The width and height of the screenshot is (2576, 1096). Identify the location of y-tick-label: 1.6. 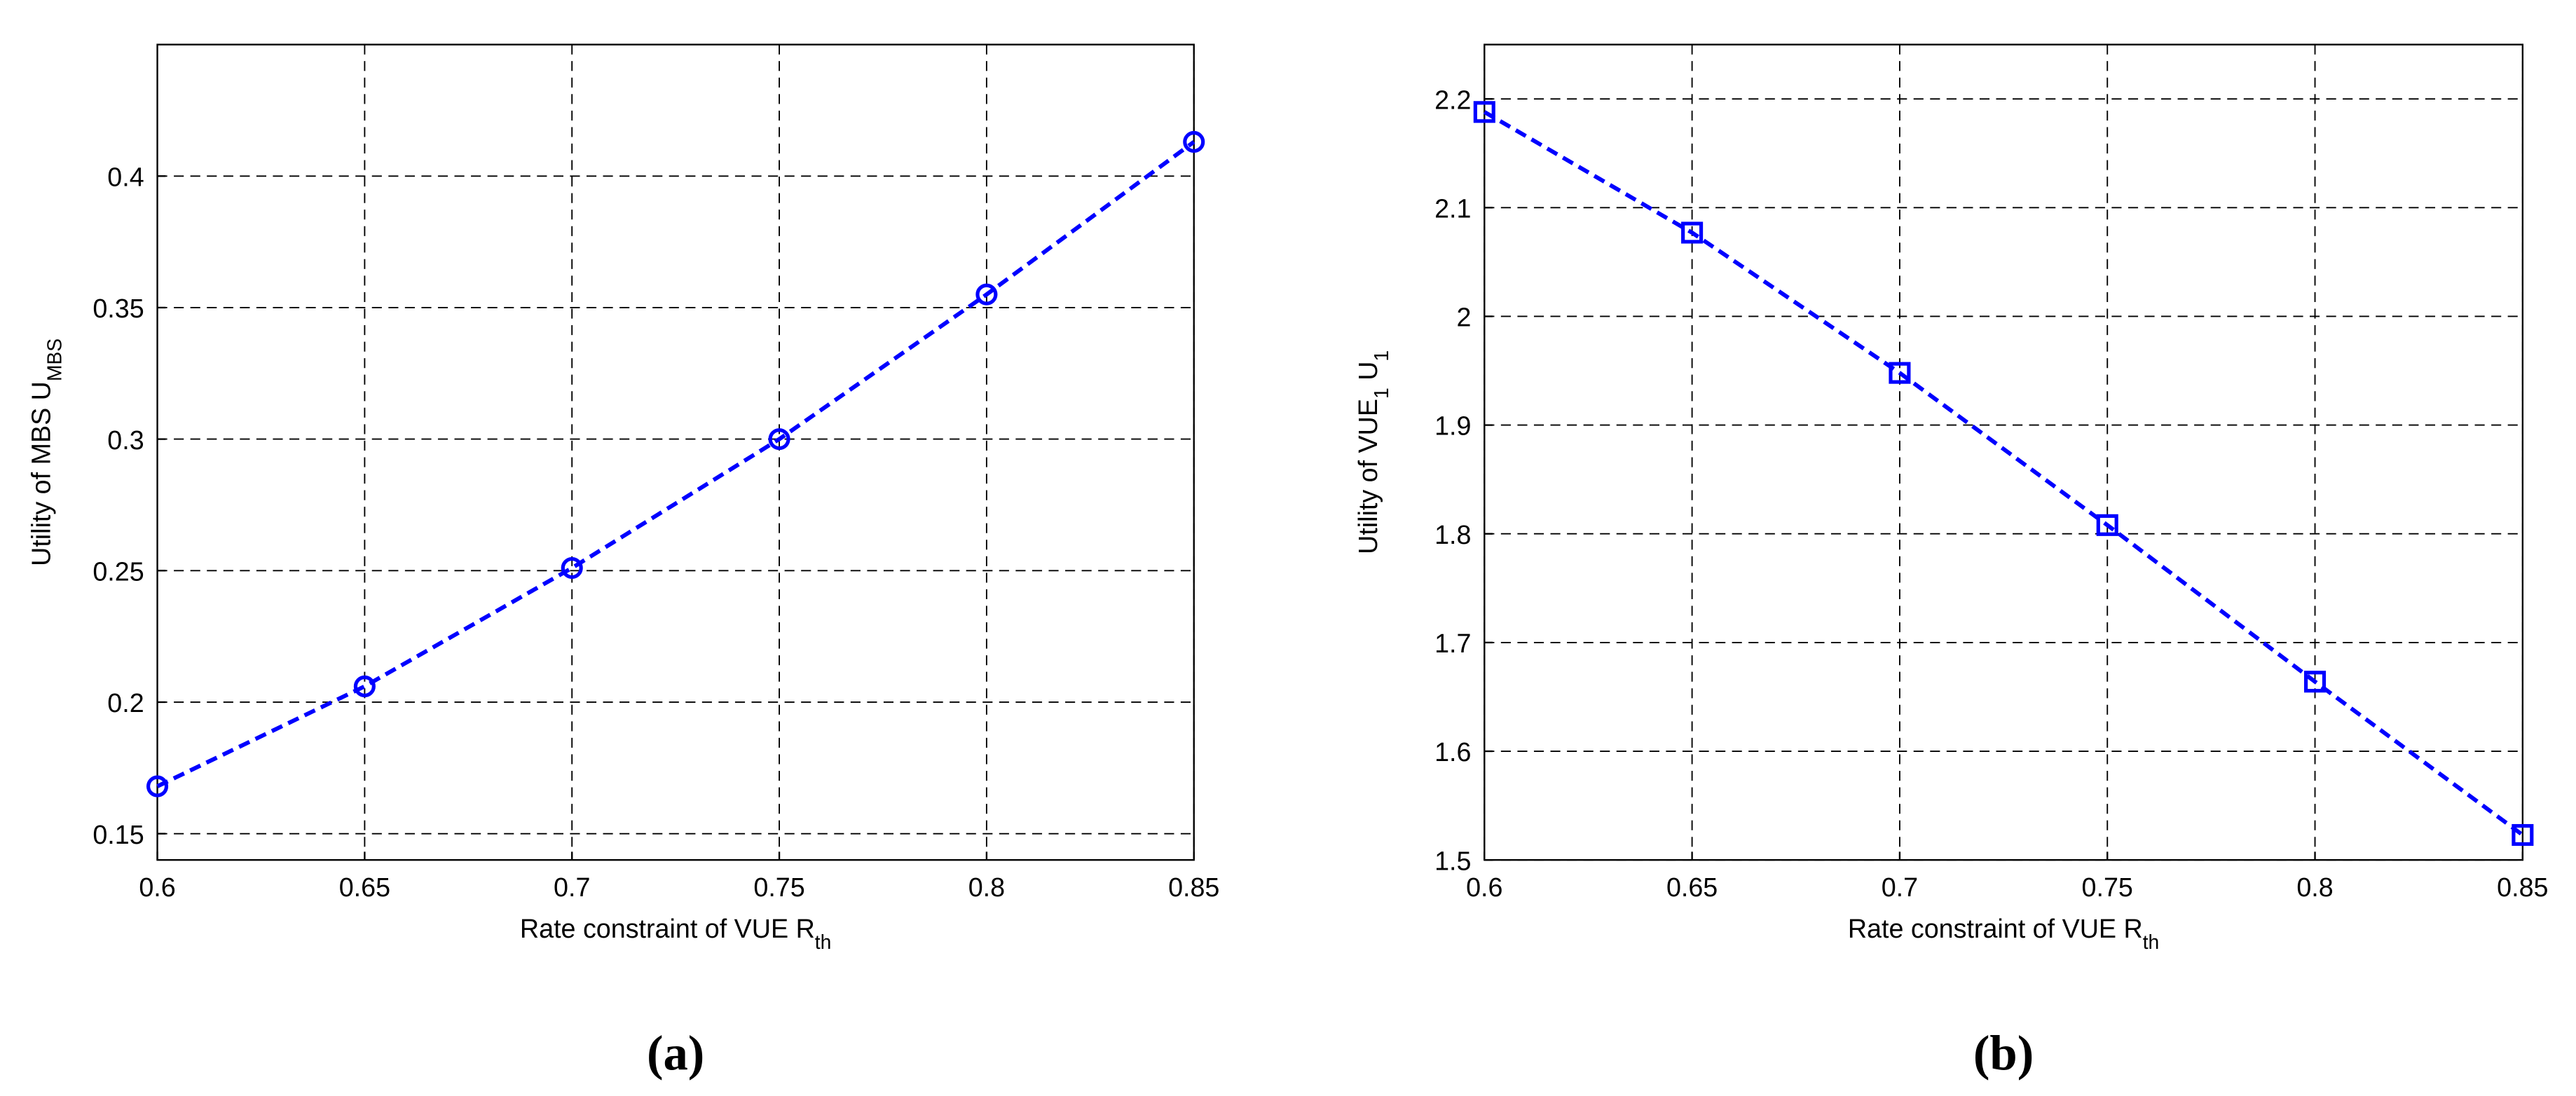
(1453, 752).